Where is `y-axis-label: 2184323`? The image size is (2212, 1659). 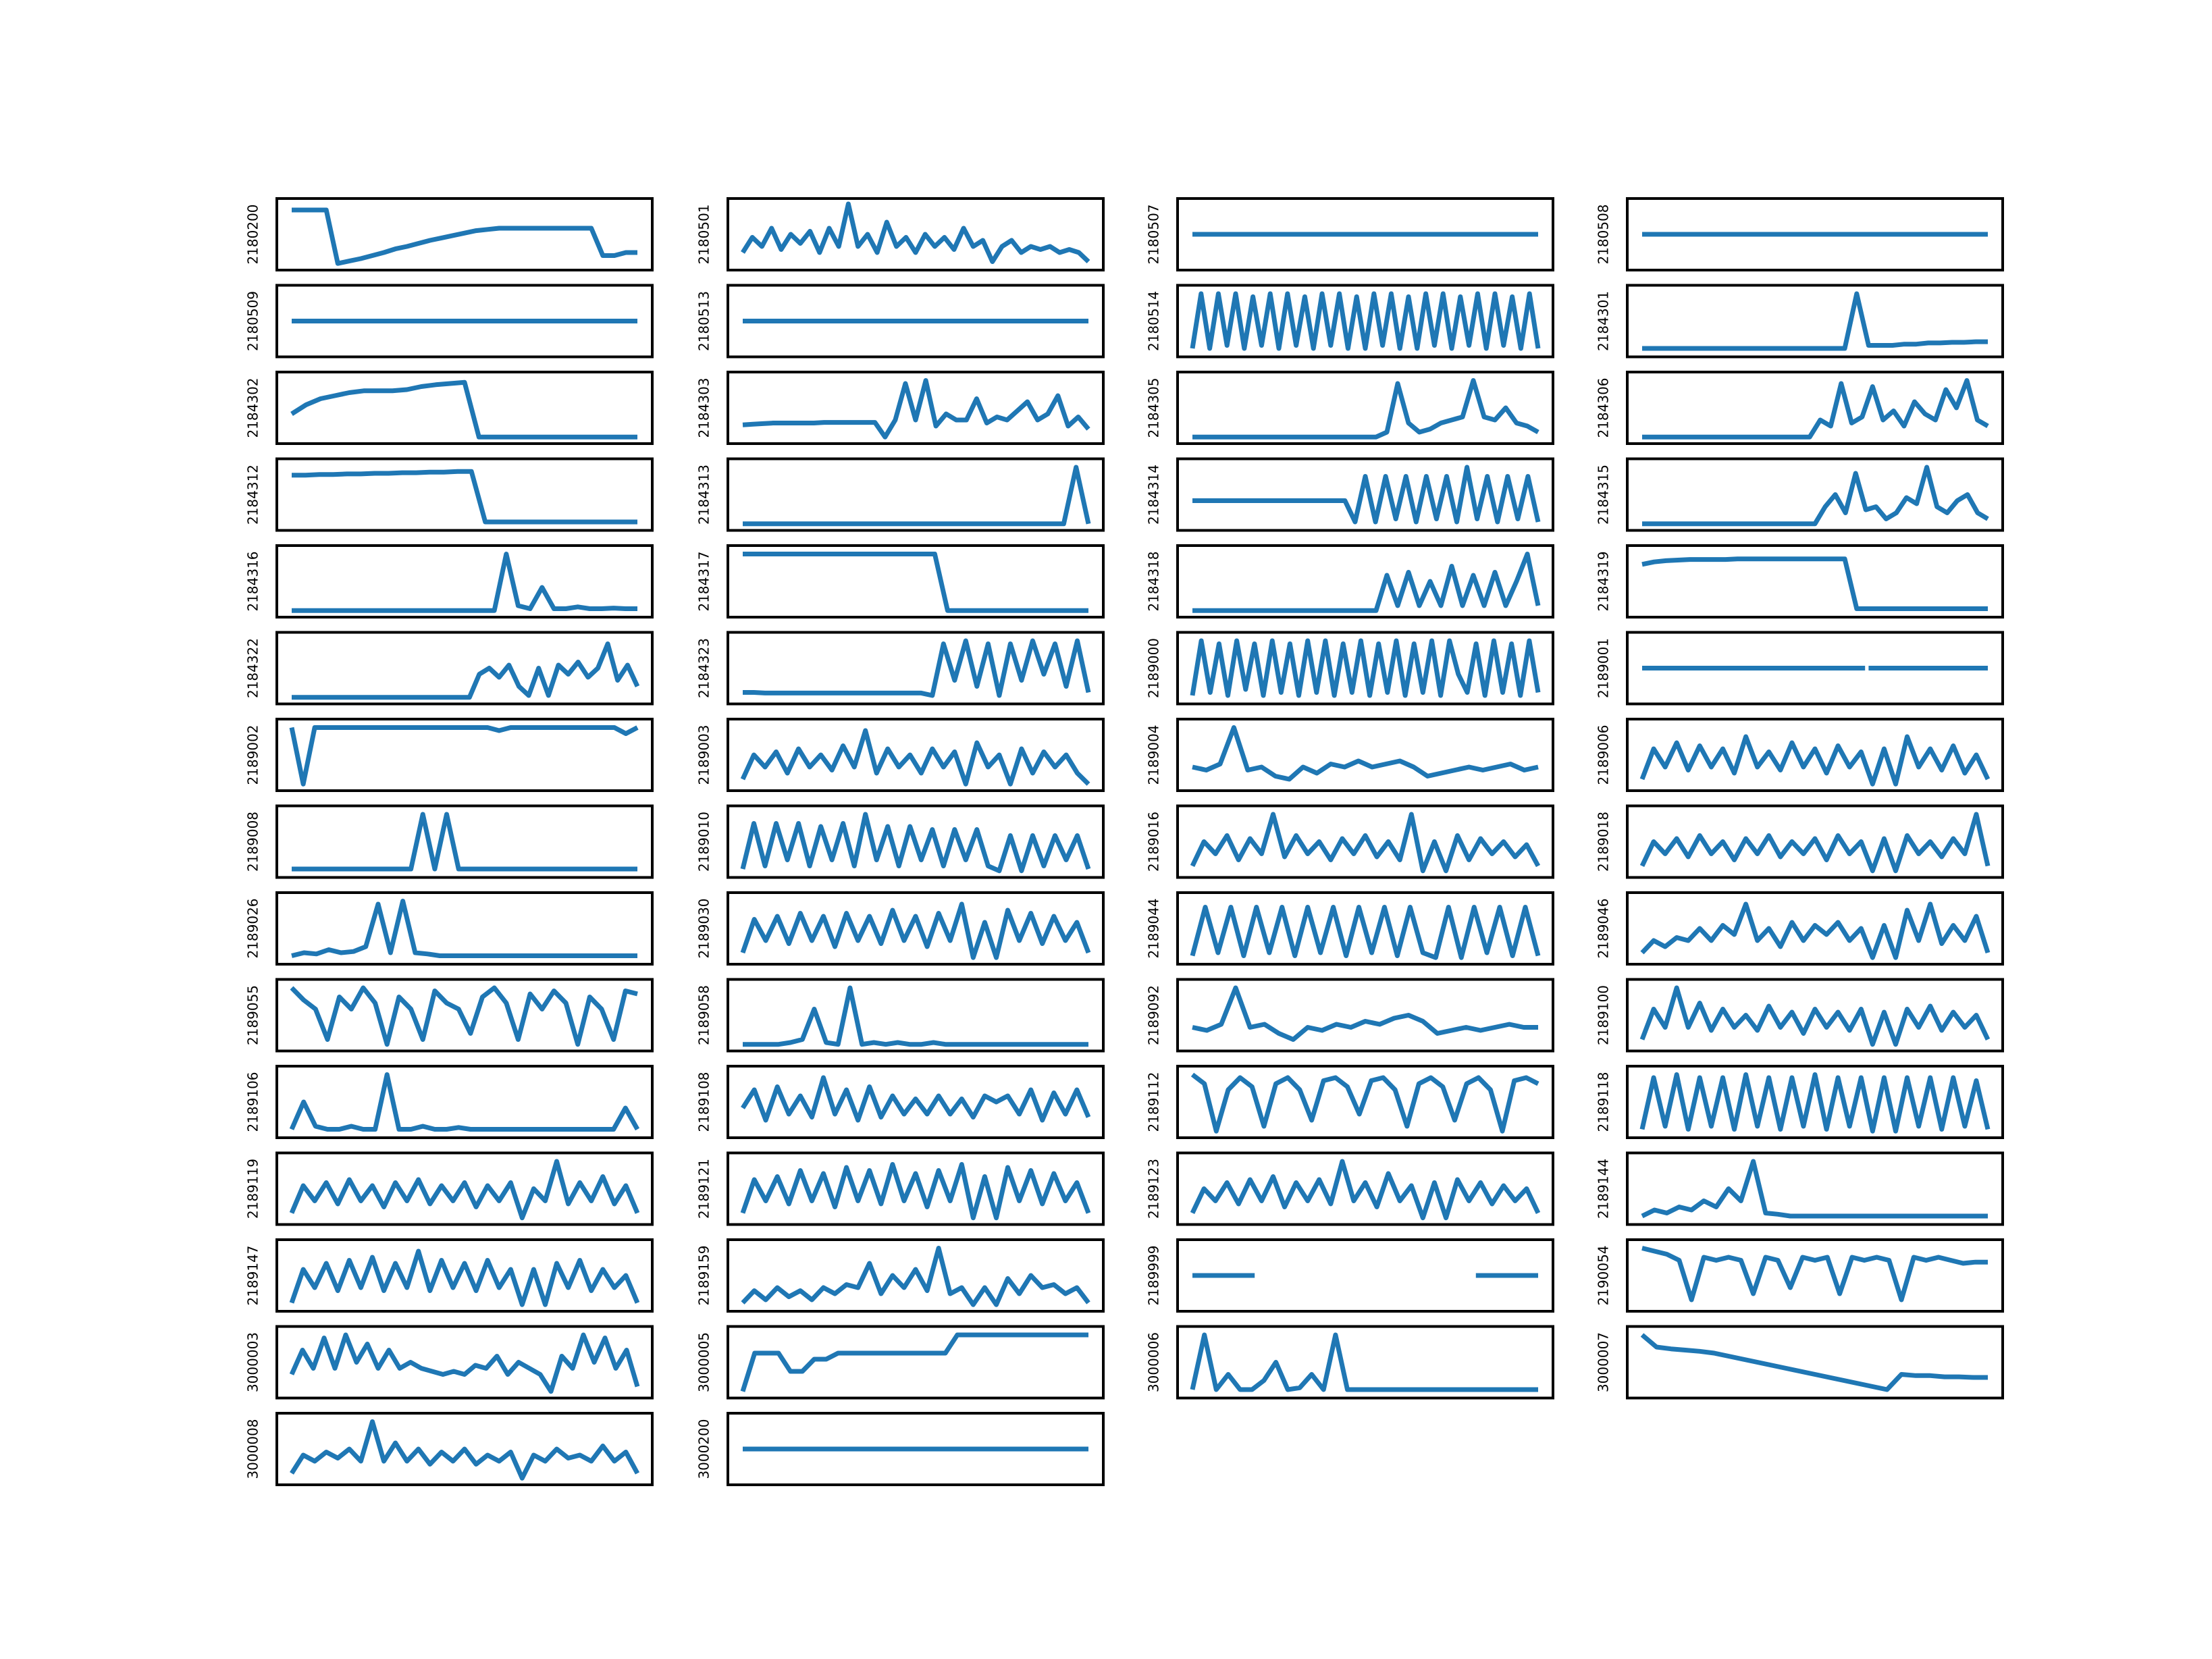
y-axis-label: 2184323 is located at coordinates (704, 668).